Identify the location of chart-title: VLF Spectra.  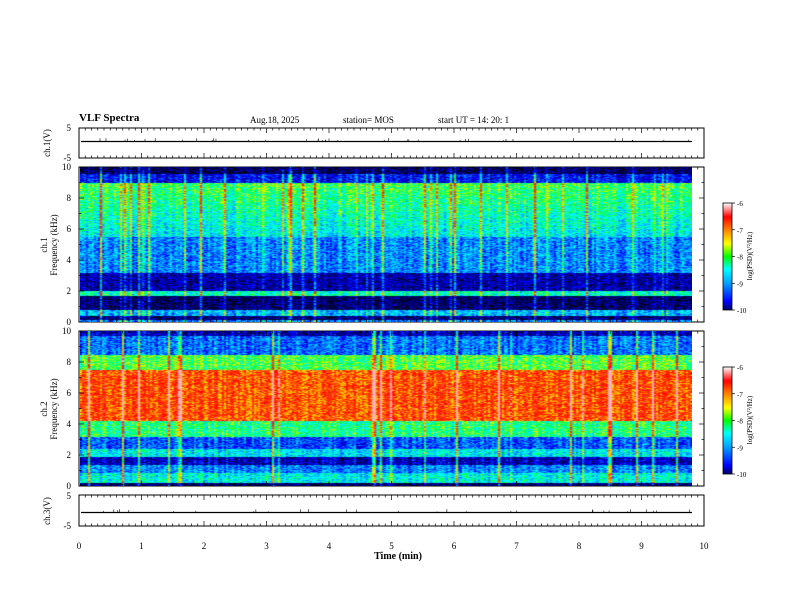
(109, 118).